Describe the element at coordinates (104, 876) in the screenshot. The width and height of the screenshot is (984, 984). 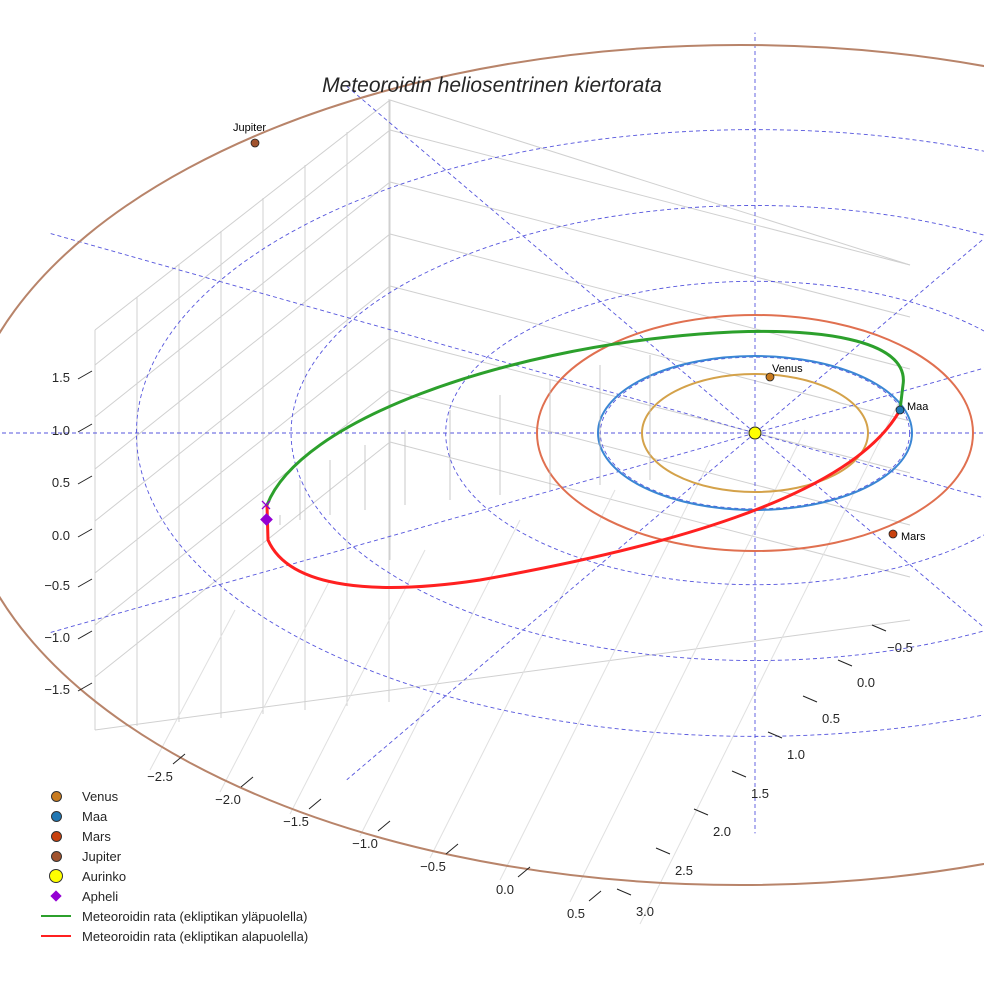
I see `legend-label: Aurinko` at that location.